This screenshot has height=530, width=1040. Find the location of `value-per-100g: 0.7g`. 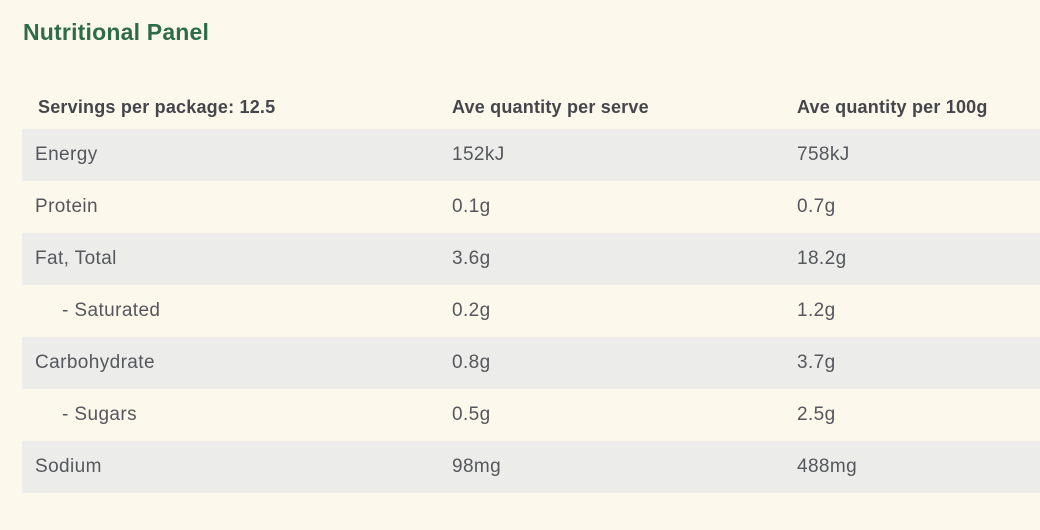

value-per-100g: 0.7g is located at coordinates (816, 206).